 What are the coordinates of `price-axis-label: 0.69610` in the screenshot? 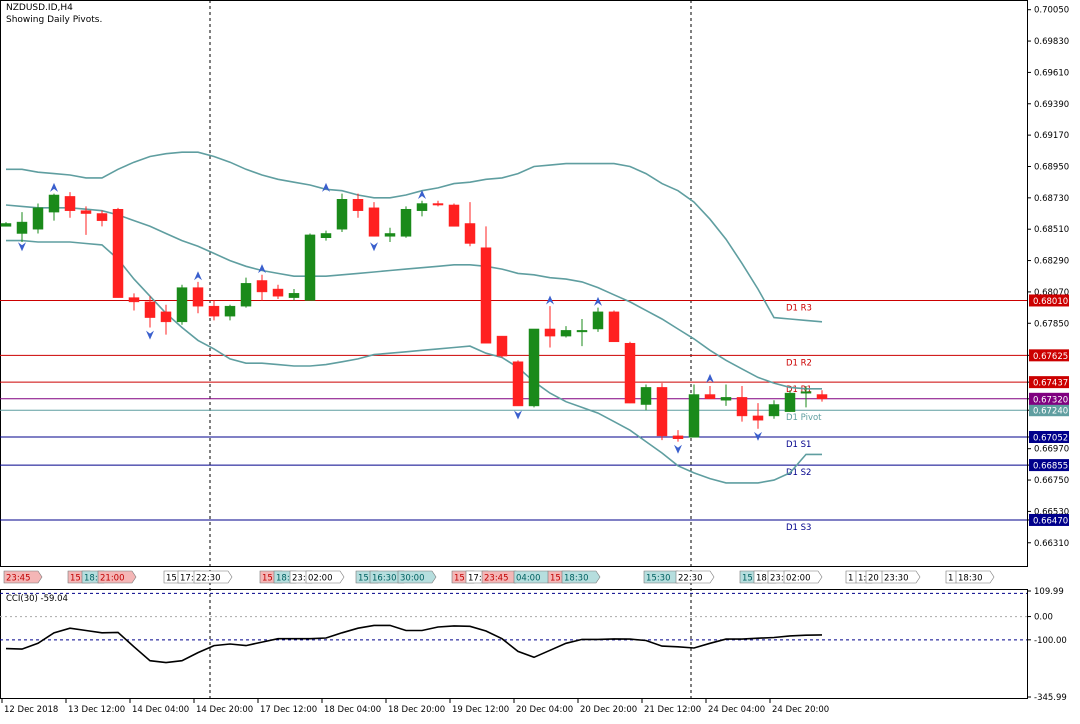 It's located at (1051, 73).